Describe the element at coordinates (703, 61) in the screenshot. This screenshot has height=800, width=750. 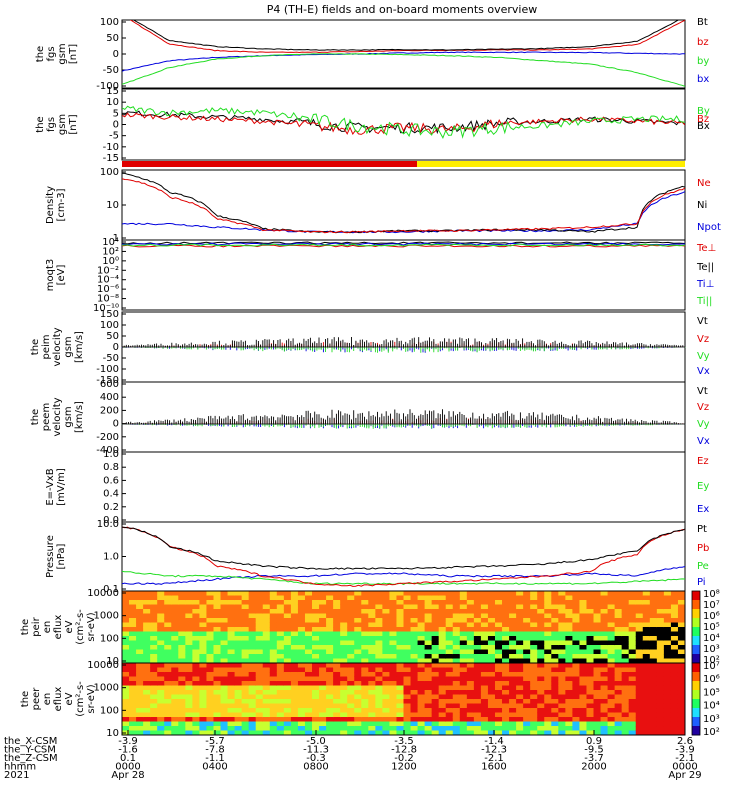
I see `legend-entry: by` at that location.